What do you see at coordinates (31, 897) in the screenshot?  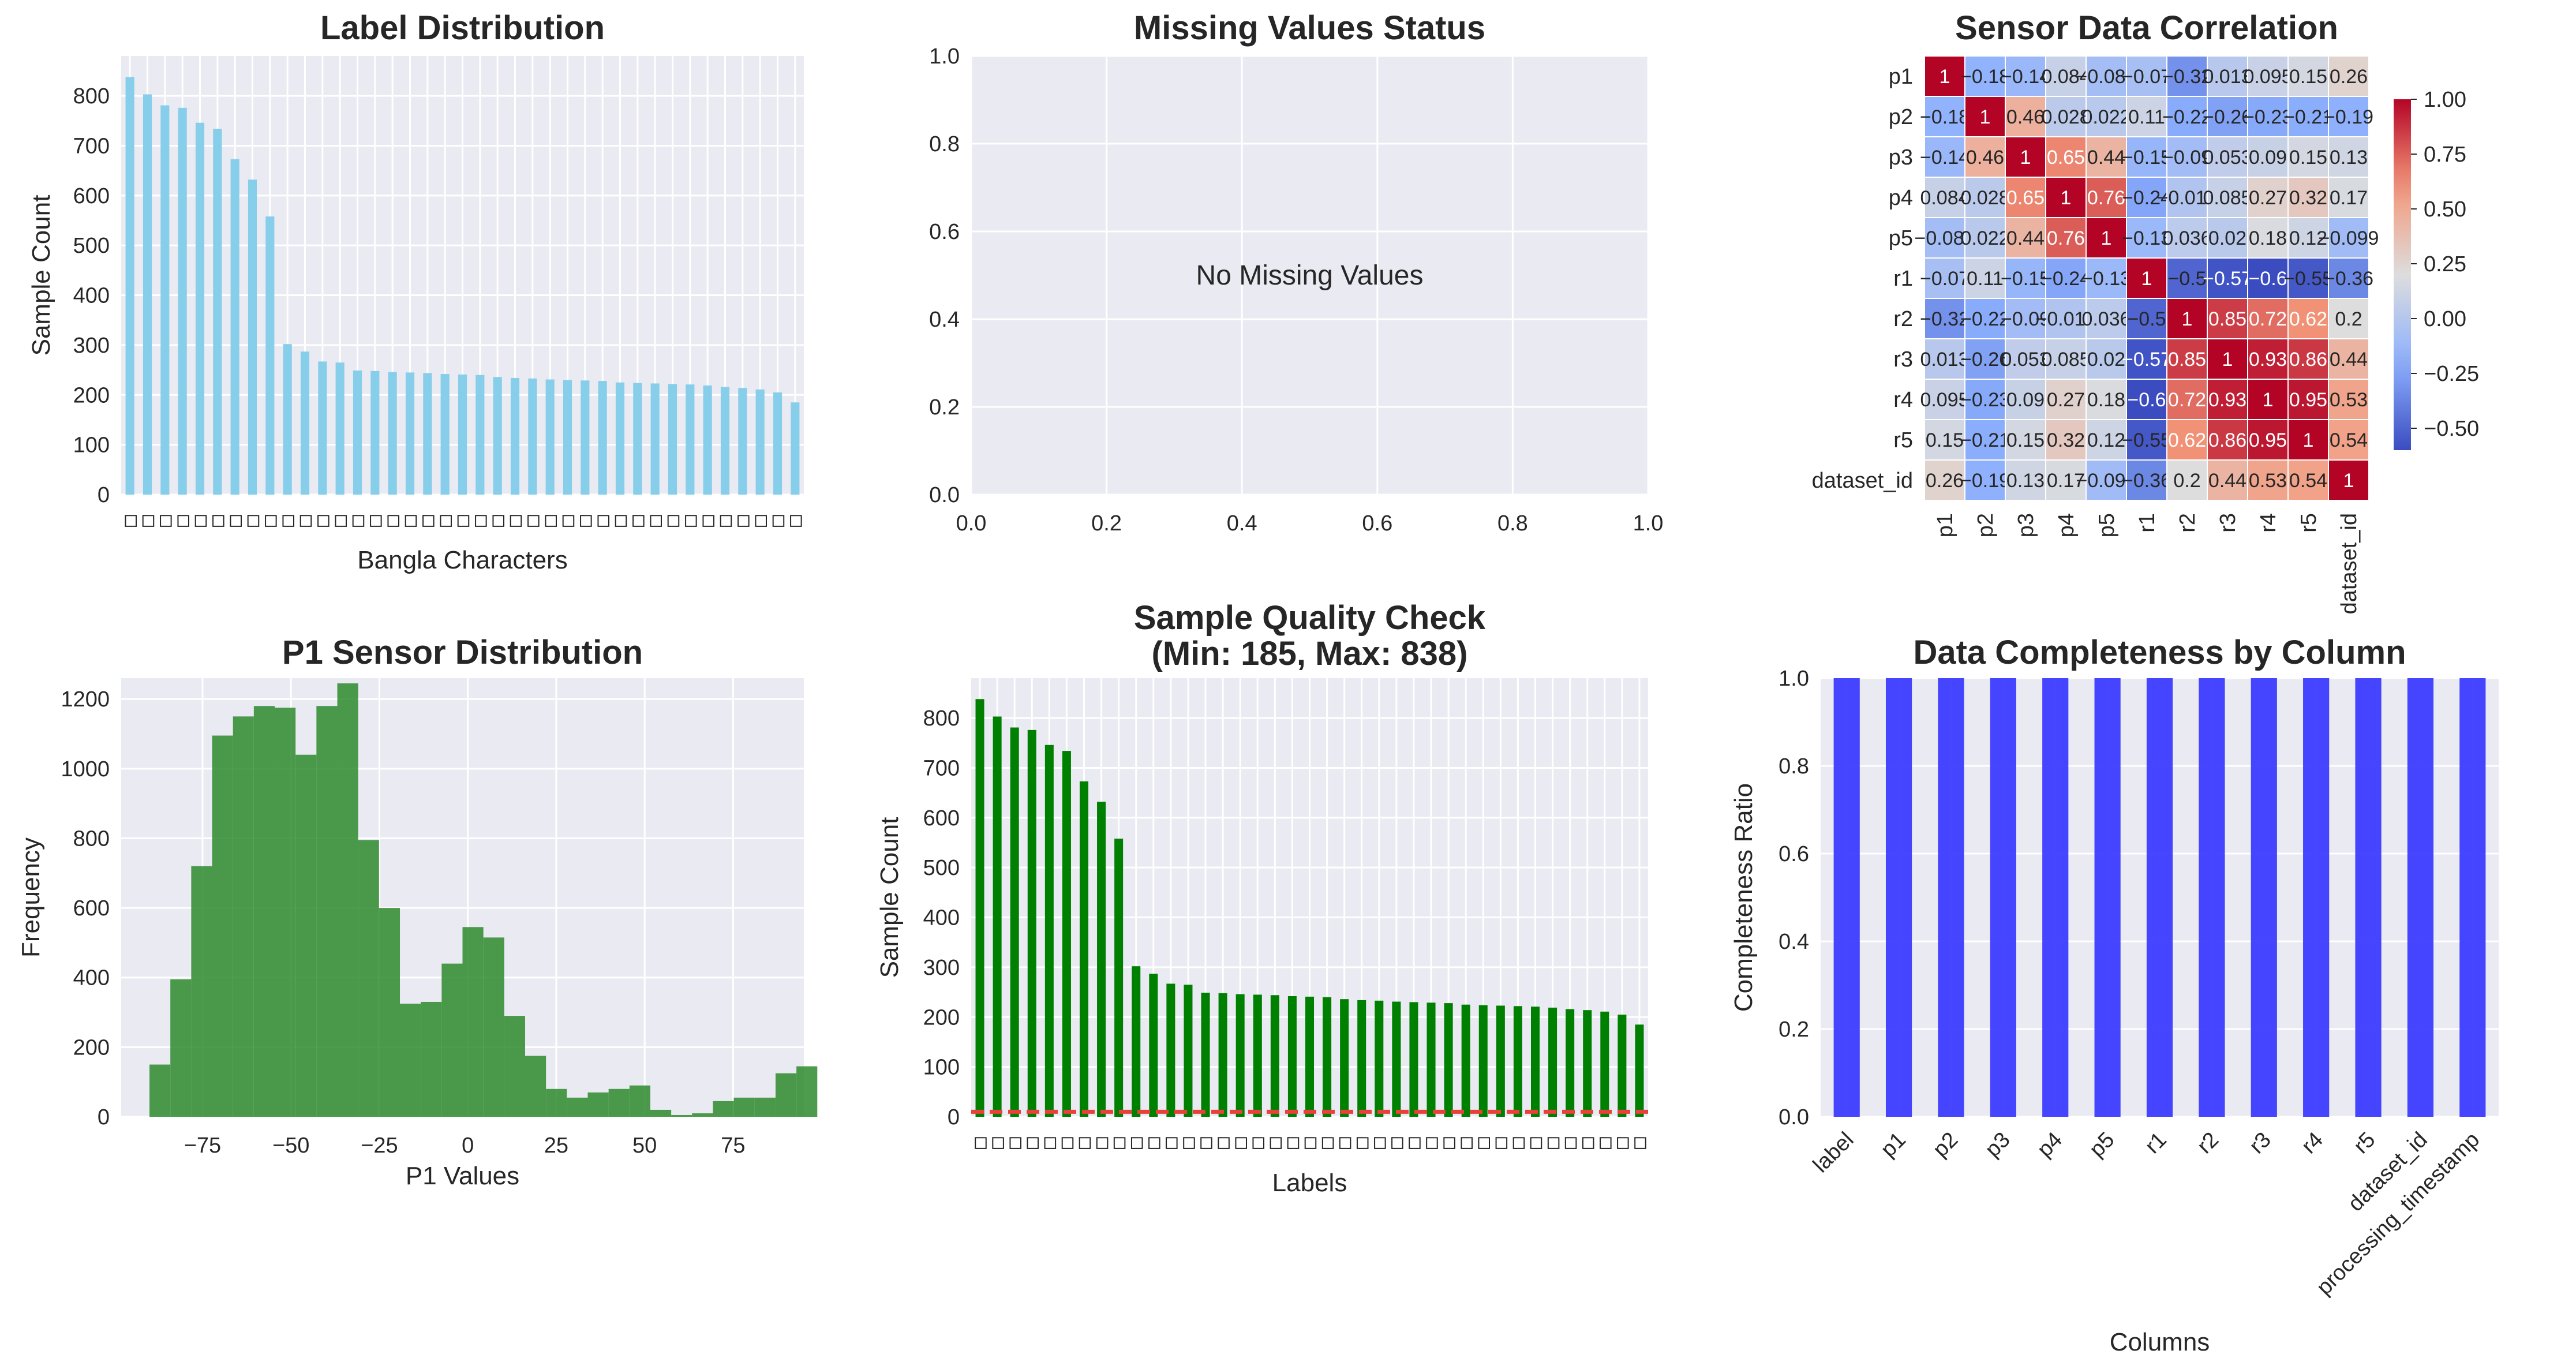 I see `y-axis-label: Frequency` at bounding box center [31, 897].